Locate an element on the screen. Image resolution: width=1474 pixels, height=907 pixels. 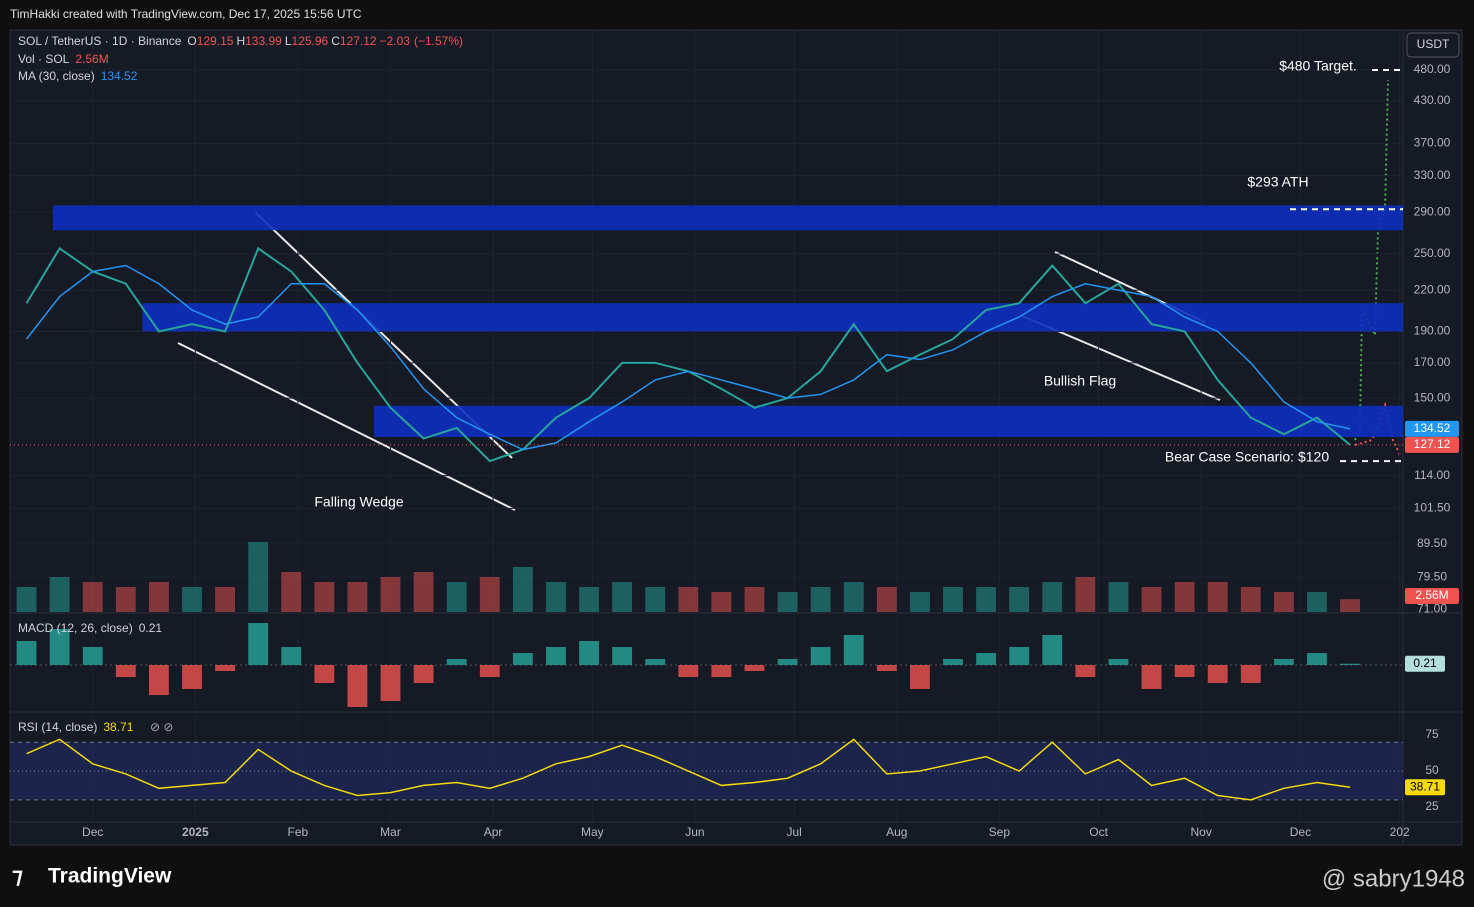
x-tick-label: Feb is located at coordinates (298, 832).